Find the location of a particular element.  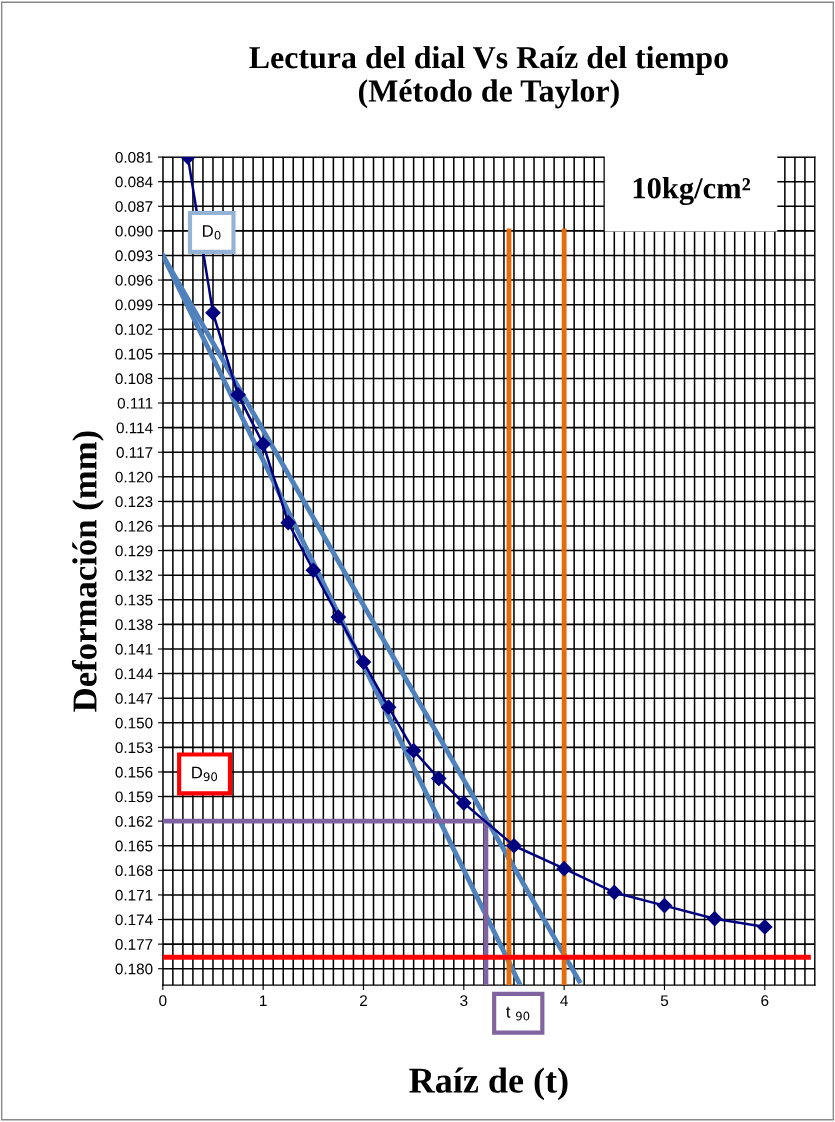

y-tick-label: 0.096 is located at coordinates (134, 280).